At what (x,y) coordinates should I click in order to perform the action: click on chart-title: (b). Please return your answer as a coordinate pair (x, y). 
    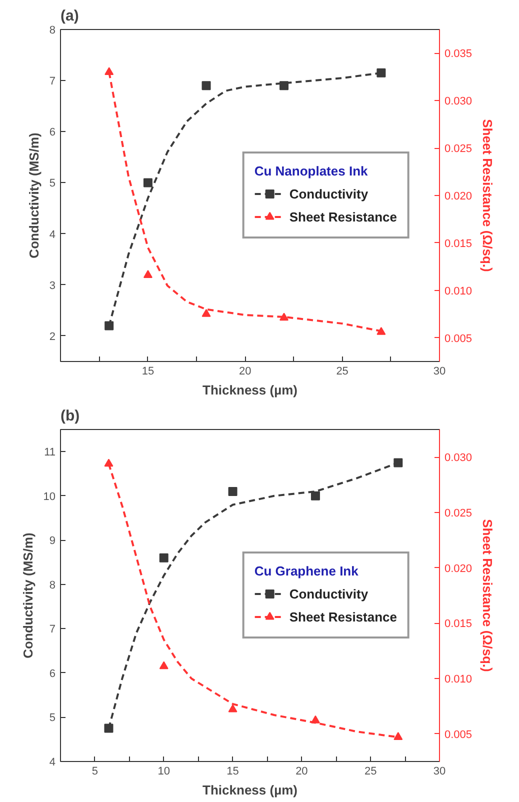
    Looking at the image, I should click on (70, 416).